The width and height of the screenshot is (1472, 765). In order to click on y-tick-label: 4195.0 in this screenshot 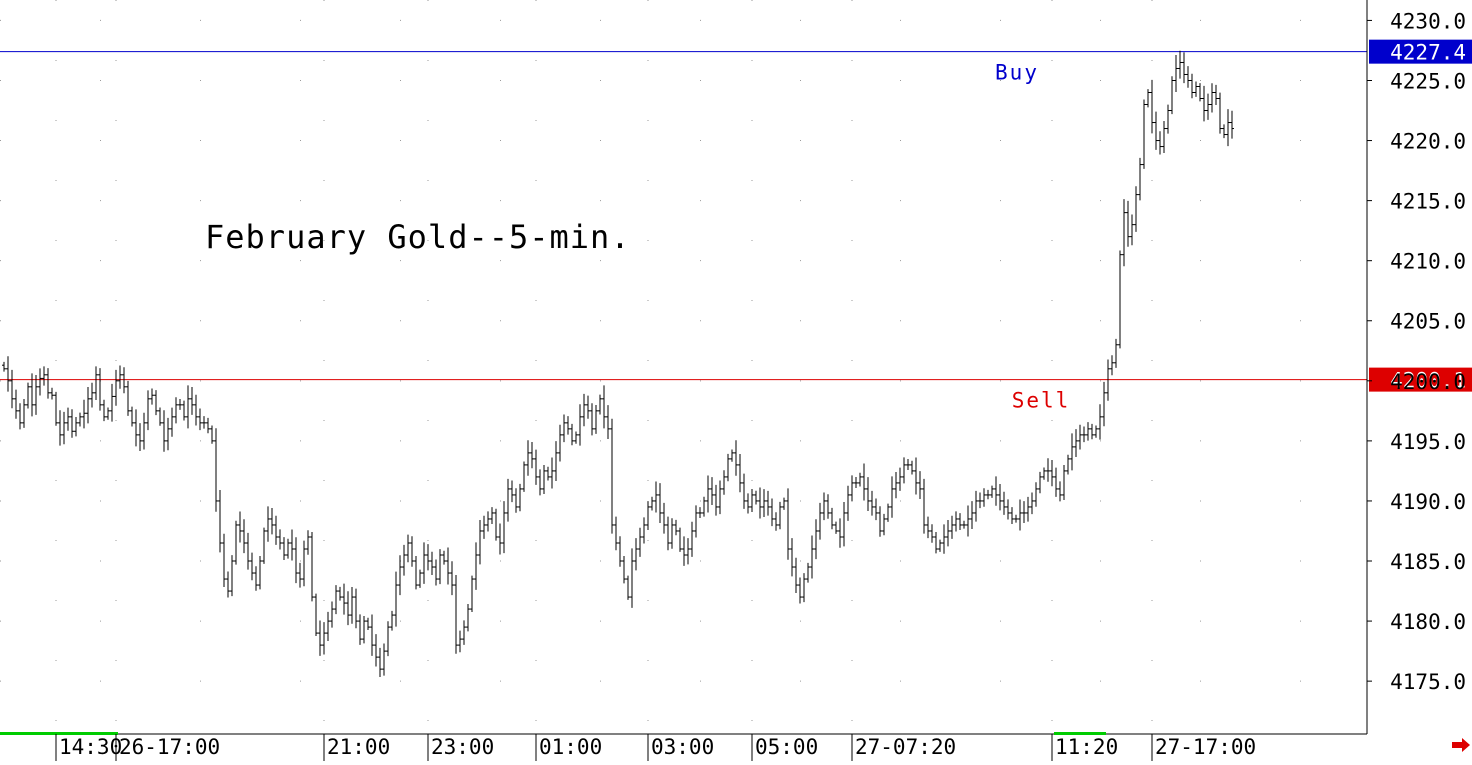, I will do `click(1428, 442)`.